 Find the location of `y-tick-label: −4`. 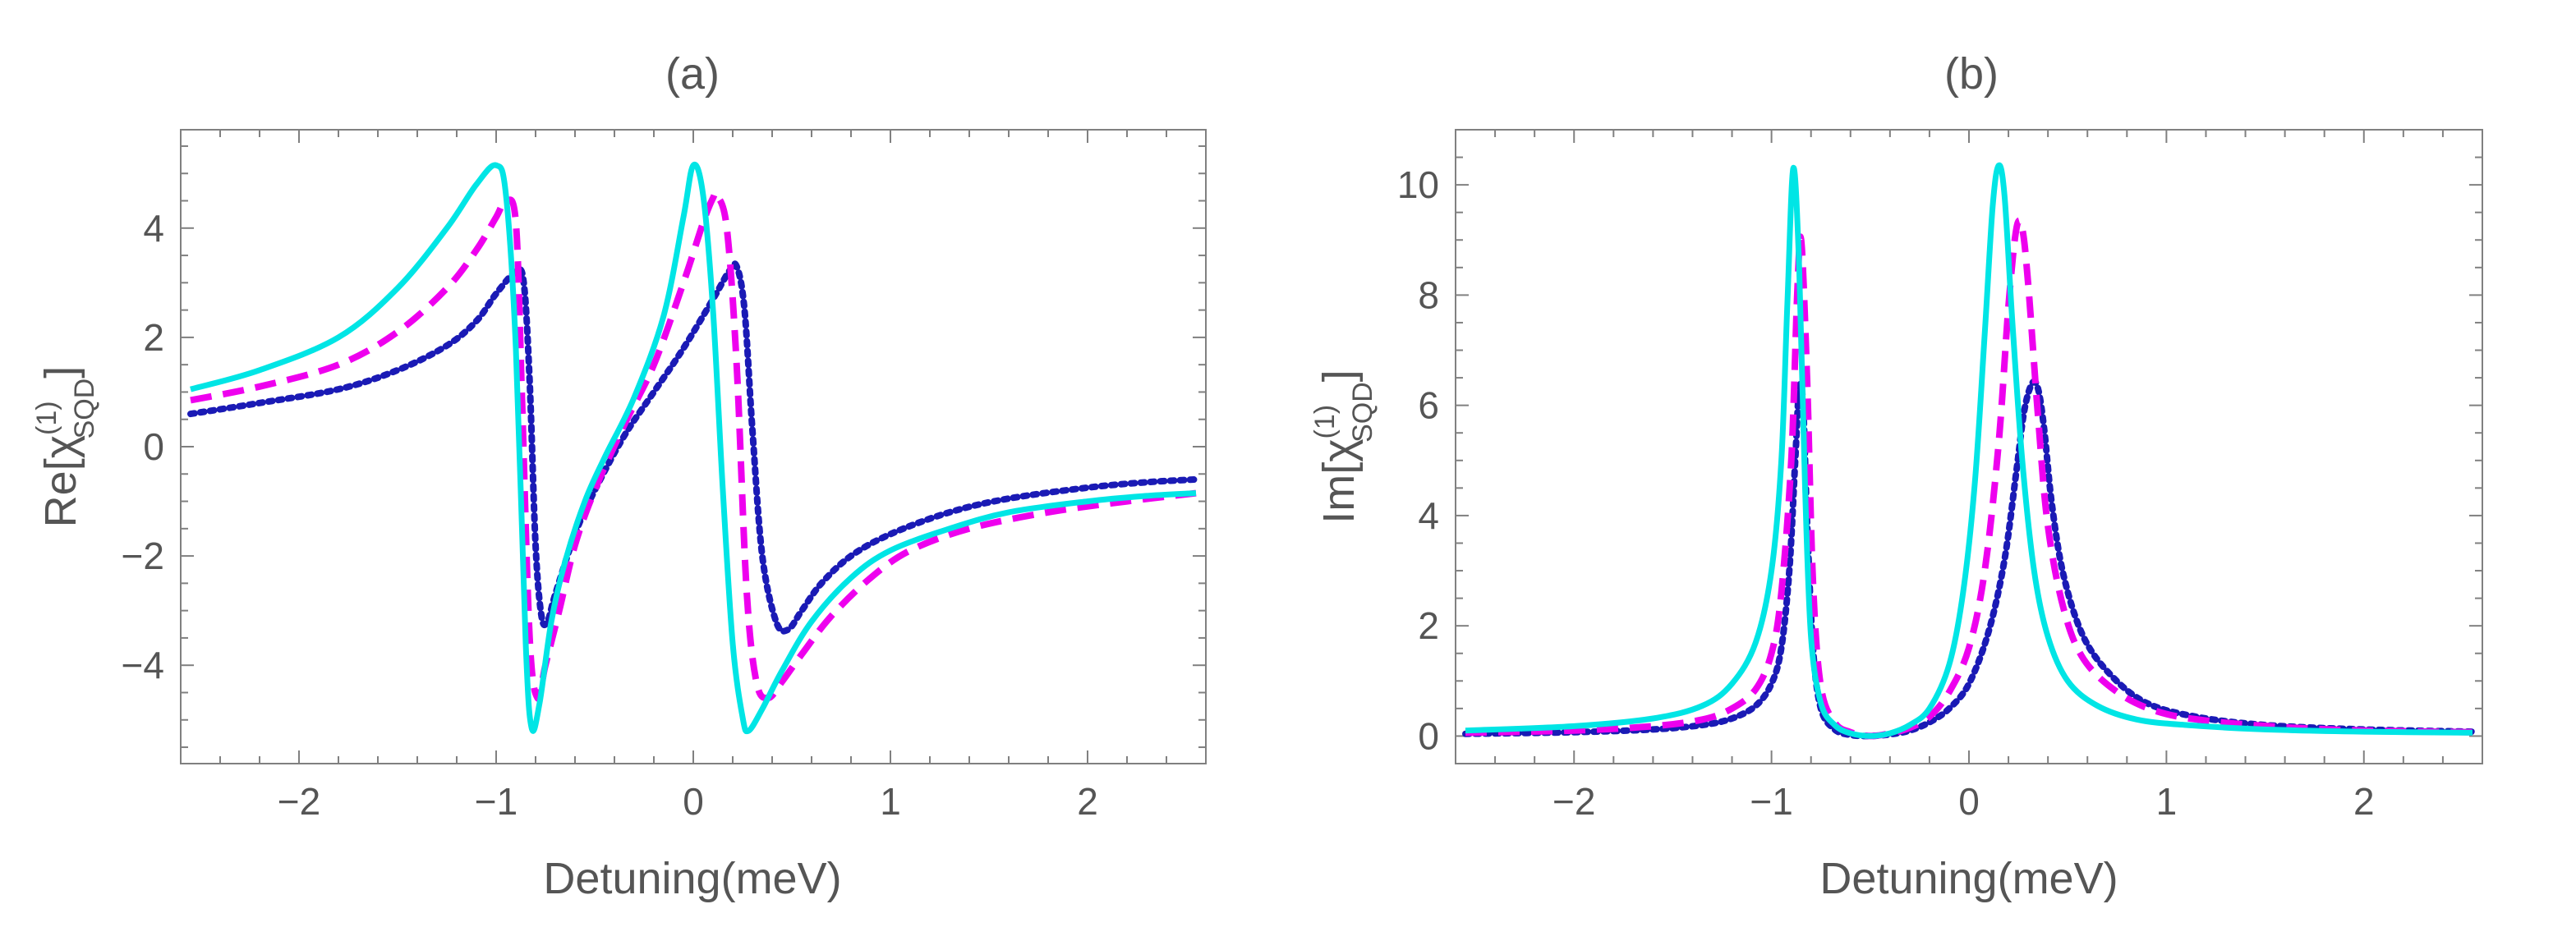

y-tick-label: −4 is located at coordinates (143, 665).